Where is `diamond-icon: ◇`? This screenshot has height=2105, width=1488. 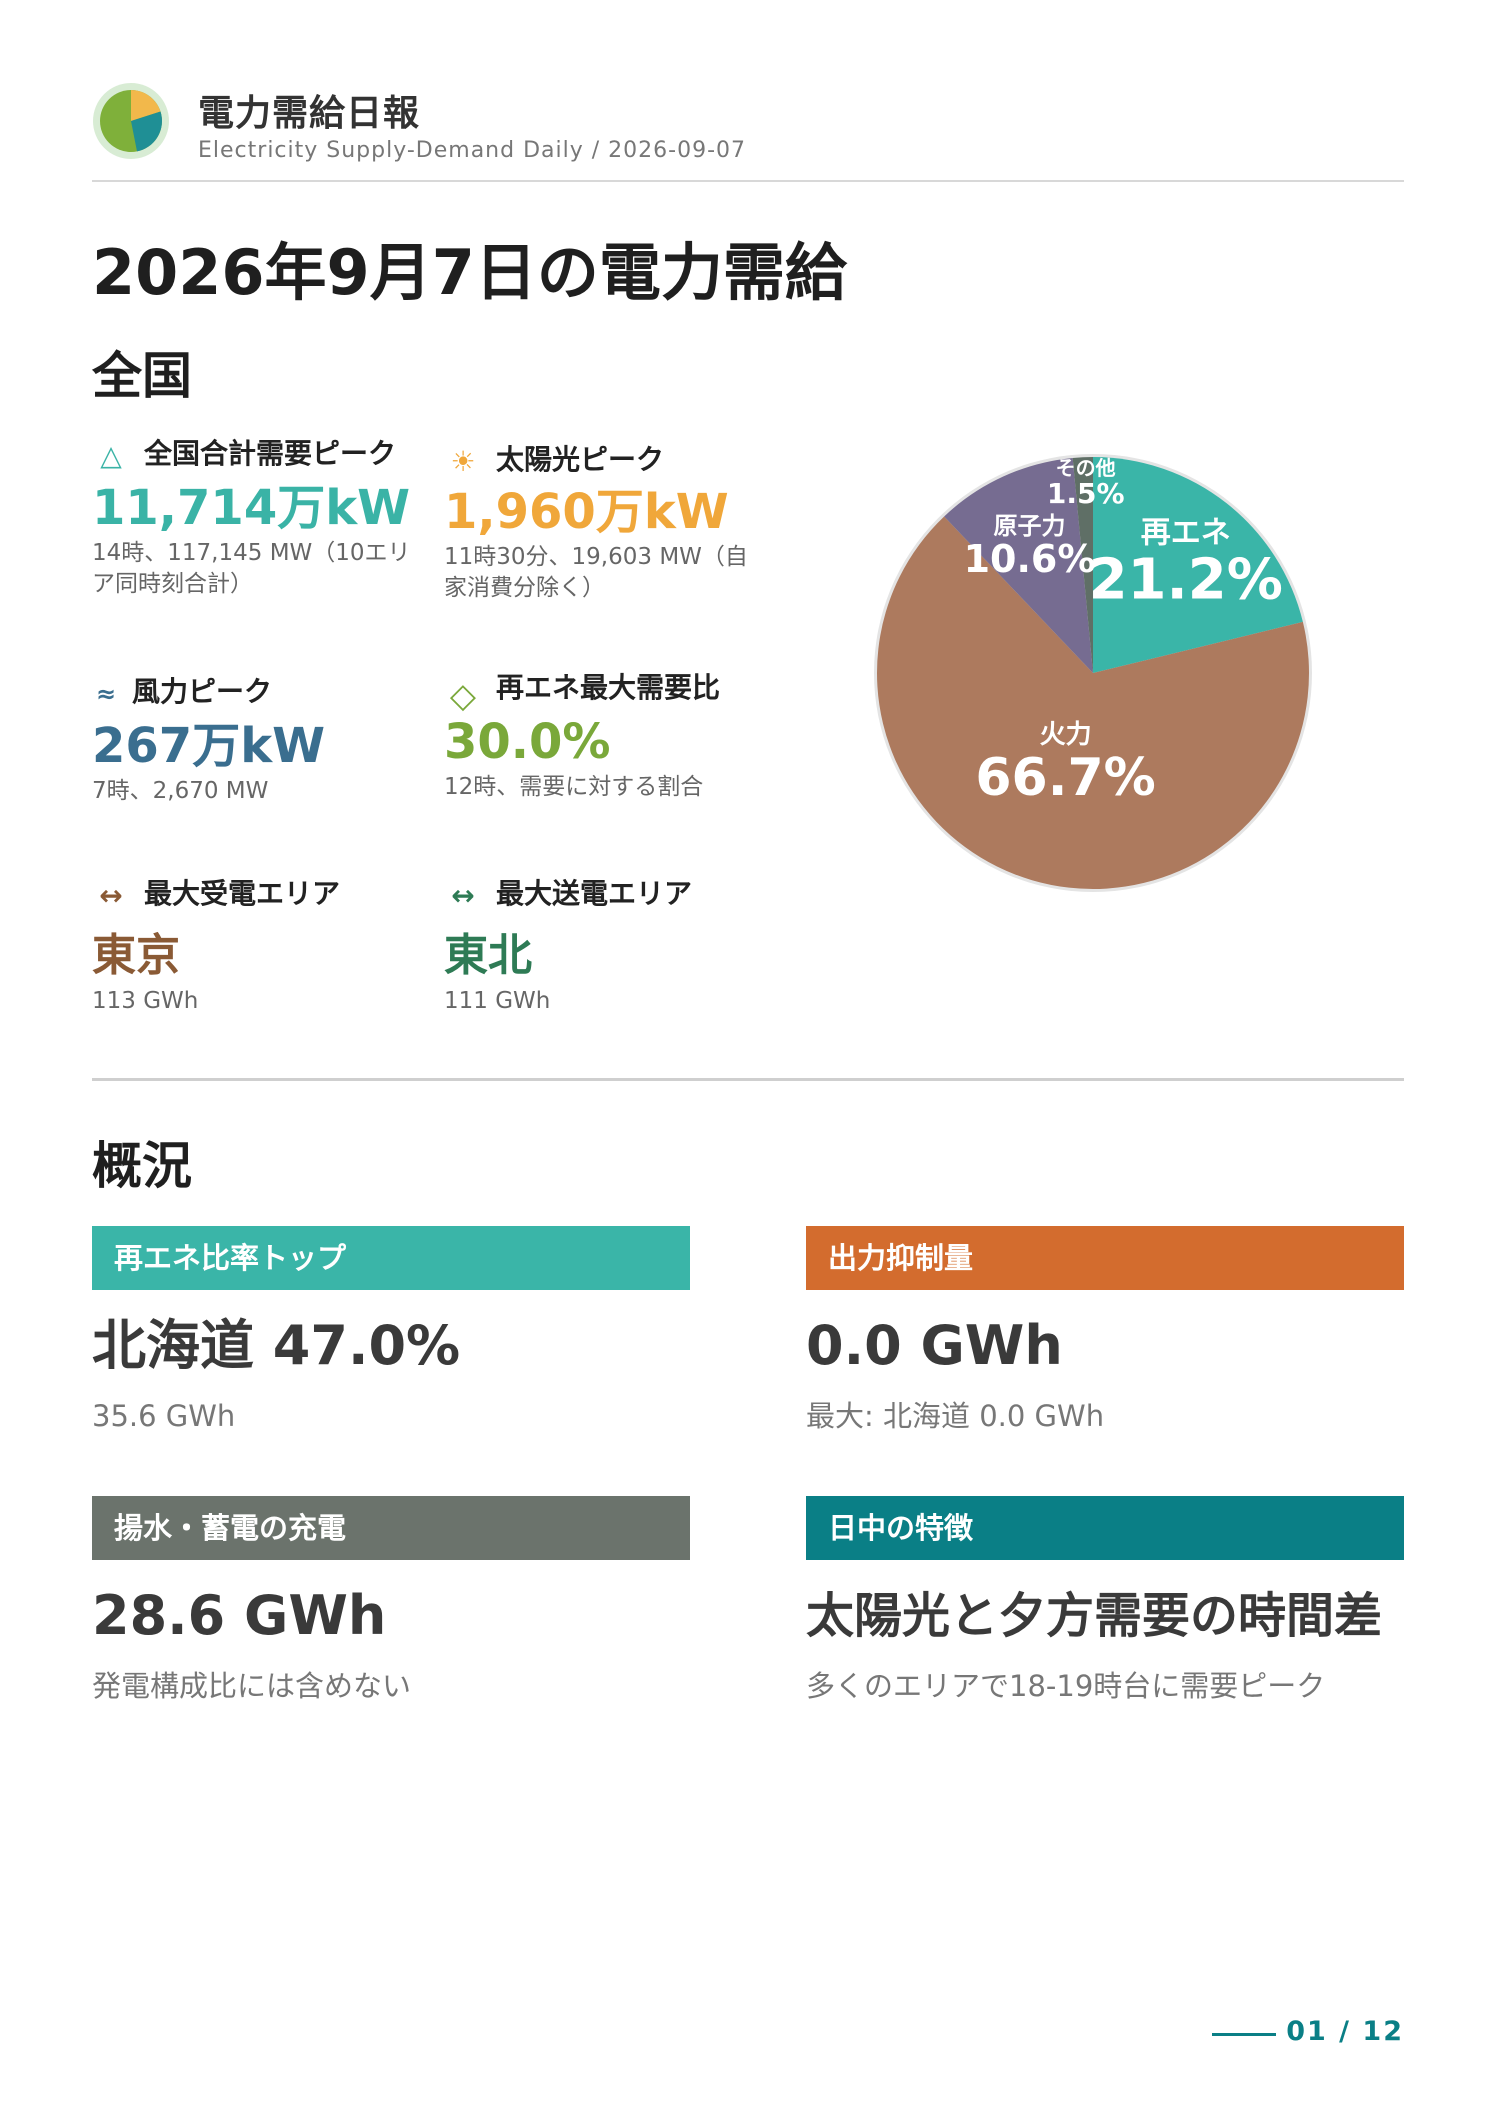
diamond-icon: ◇ is located at coordinates (463, 696).